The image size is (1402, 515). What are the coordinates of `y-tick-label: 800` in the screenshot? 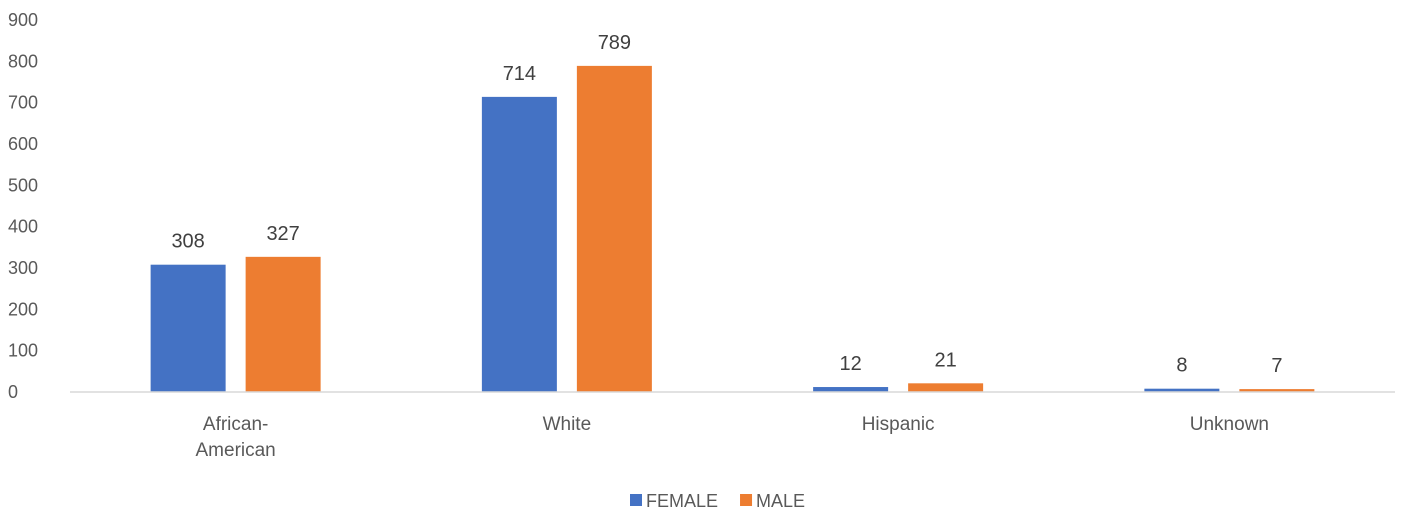 It's located at (23, 61).